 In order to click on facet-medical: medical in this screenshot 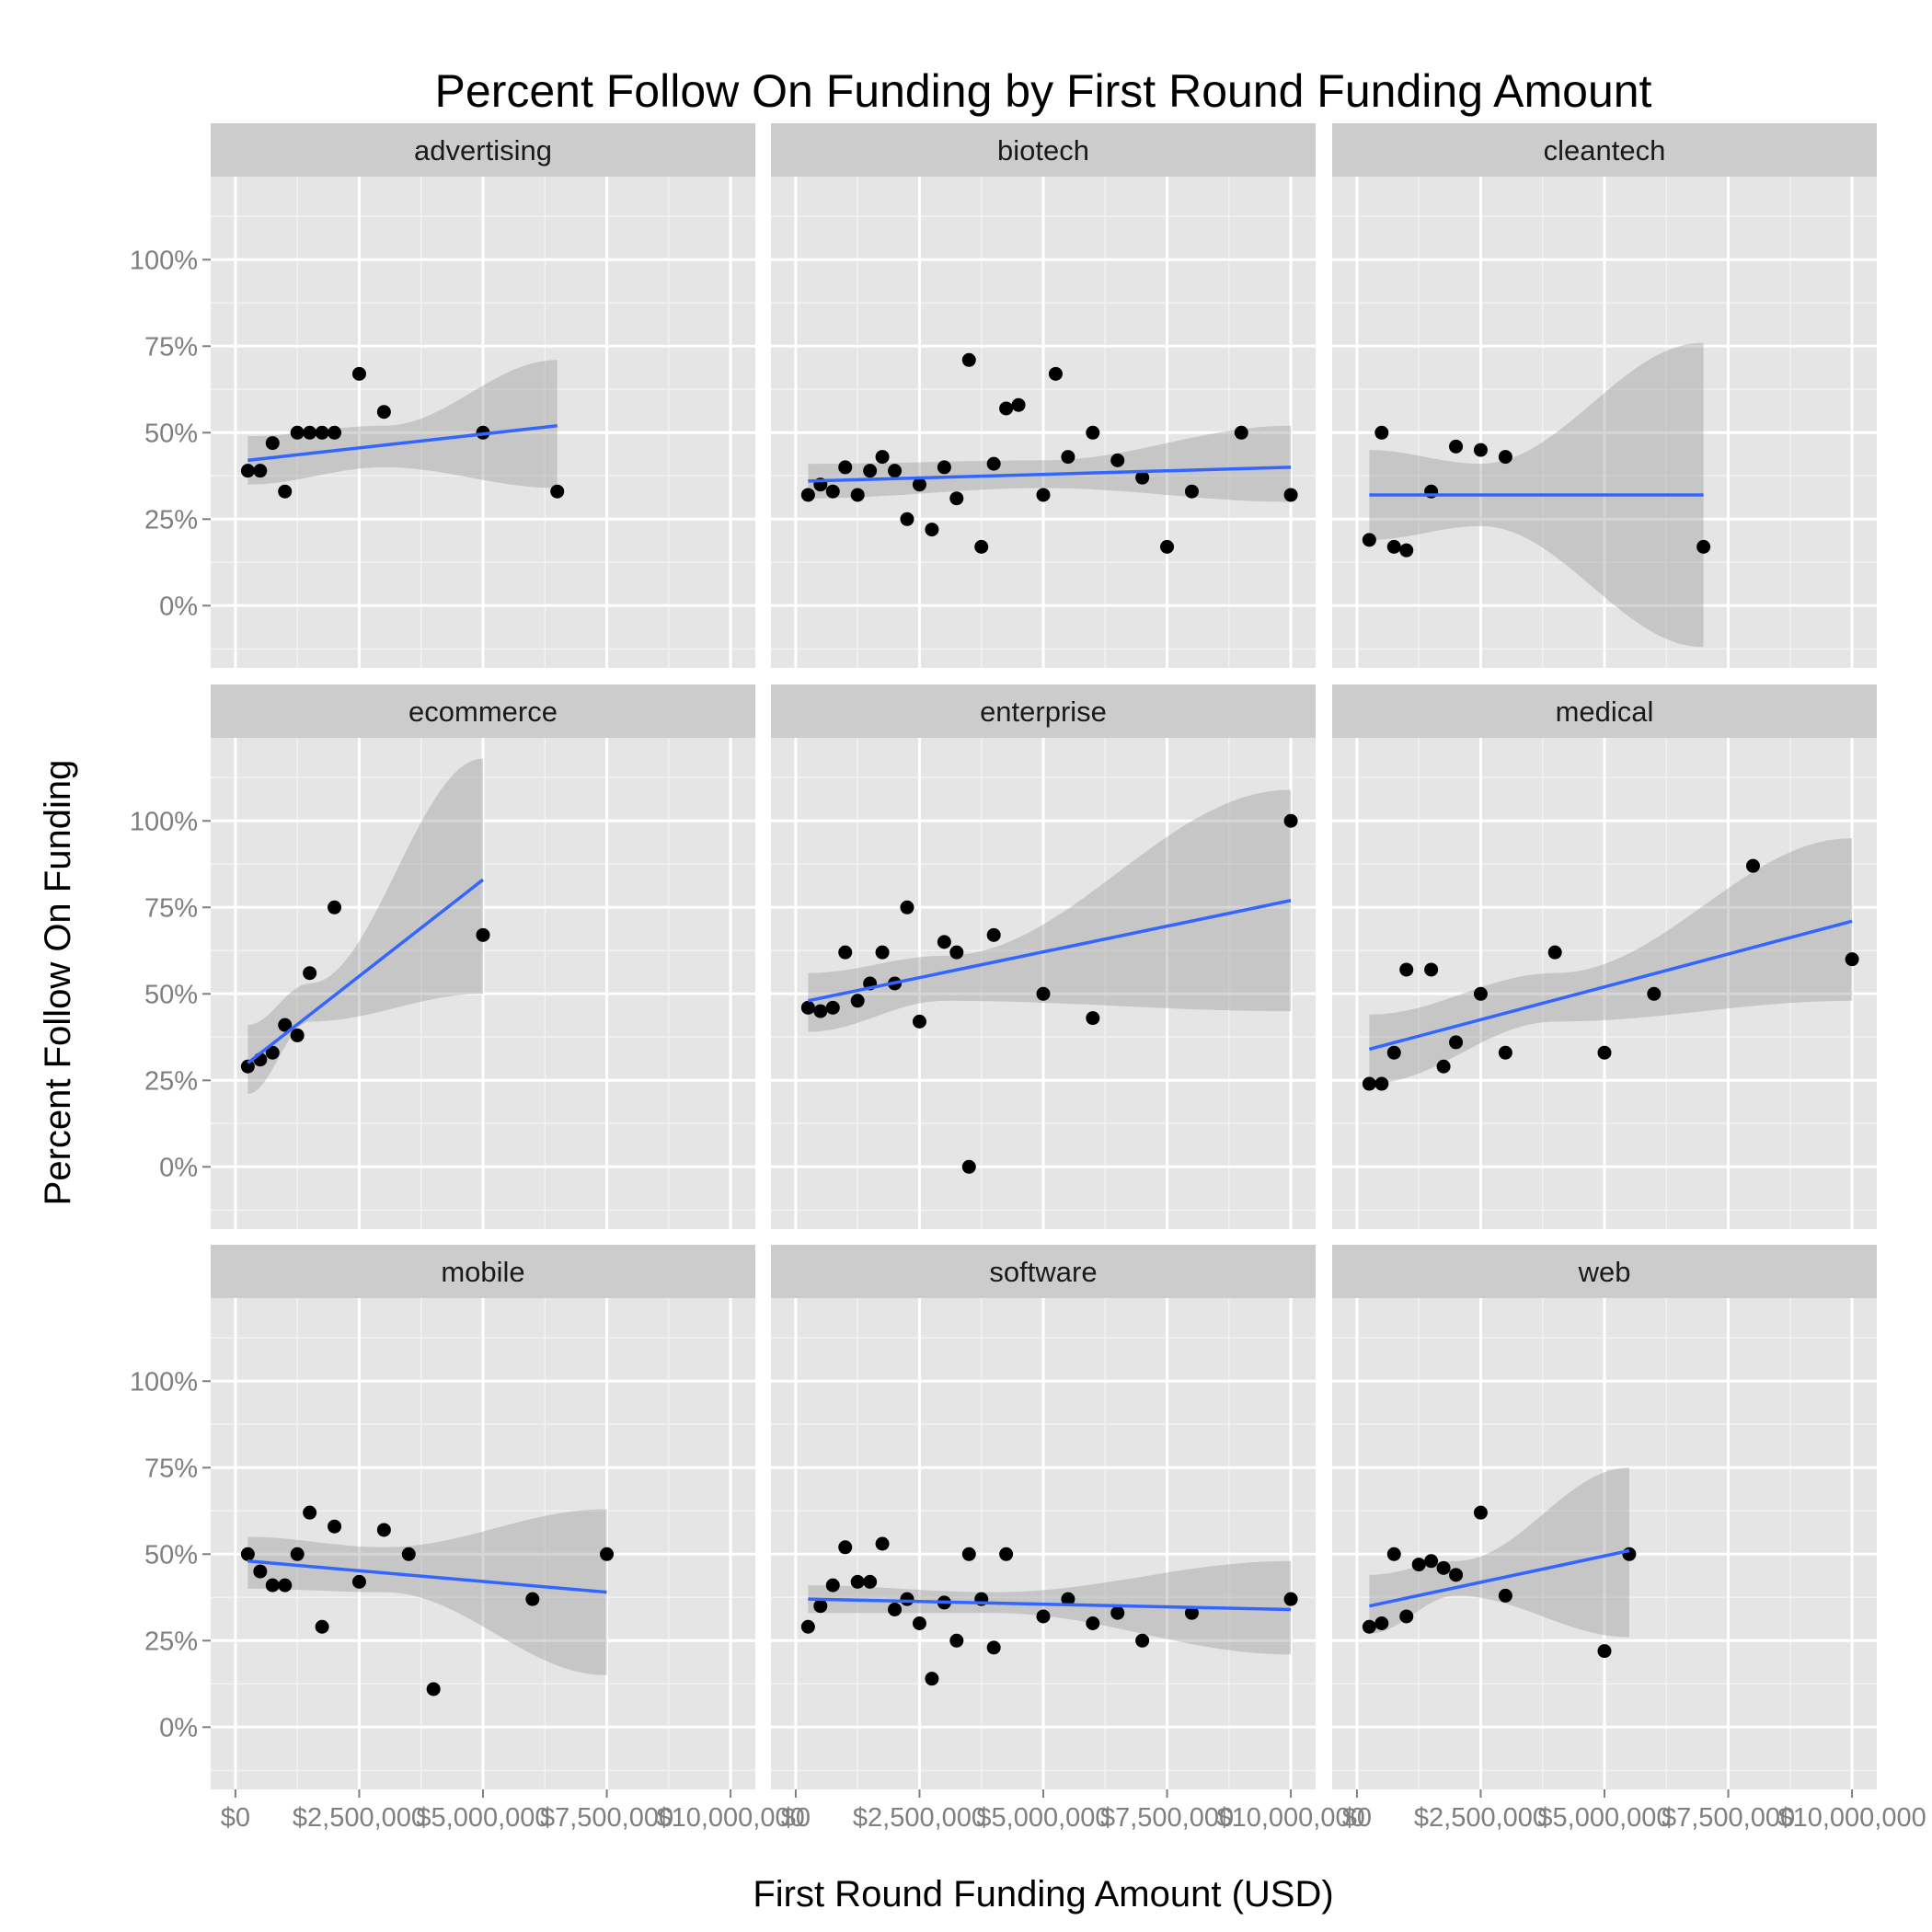, I will do `click(1604, 956)`.